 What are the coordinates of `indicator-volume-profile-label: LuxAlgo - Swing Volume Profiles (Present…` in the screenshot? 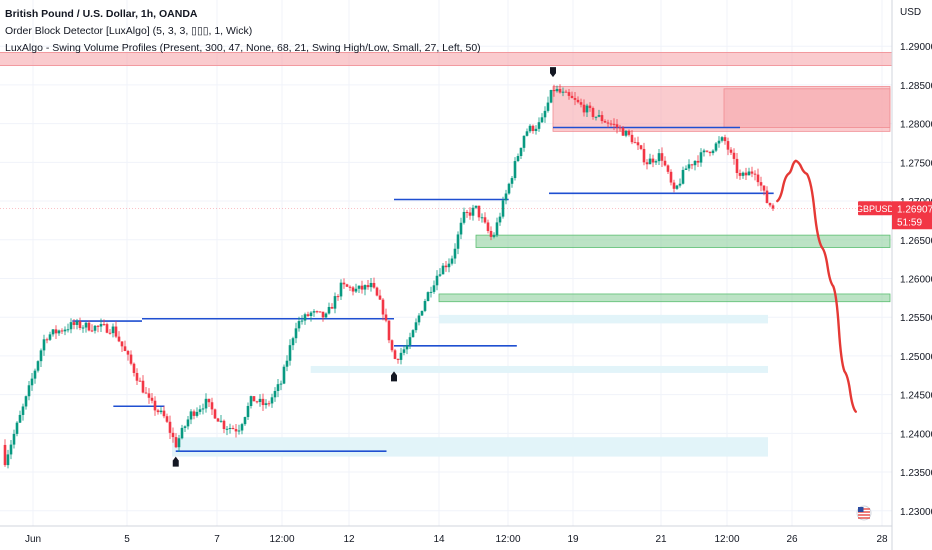 It's located at (243, 48).